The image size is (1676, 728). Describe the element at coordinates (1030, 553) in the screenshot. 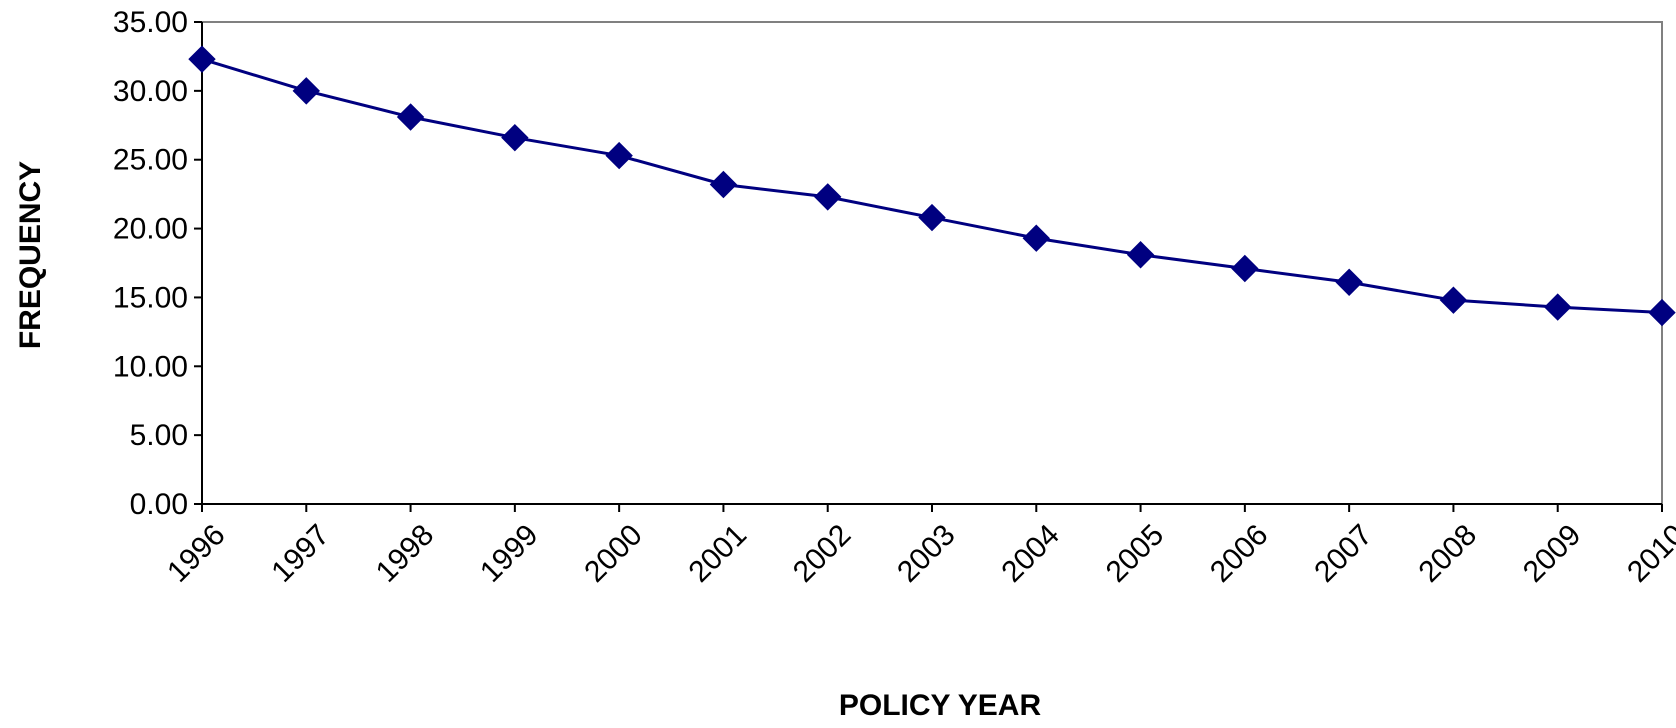

I see `x-tick-label: 2004` at that location.